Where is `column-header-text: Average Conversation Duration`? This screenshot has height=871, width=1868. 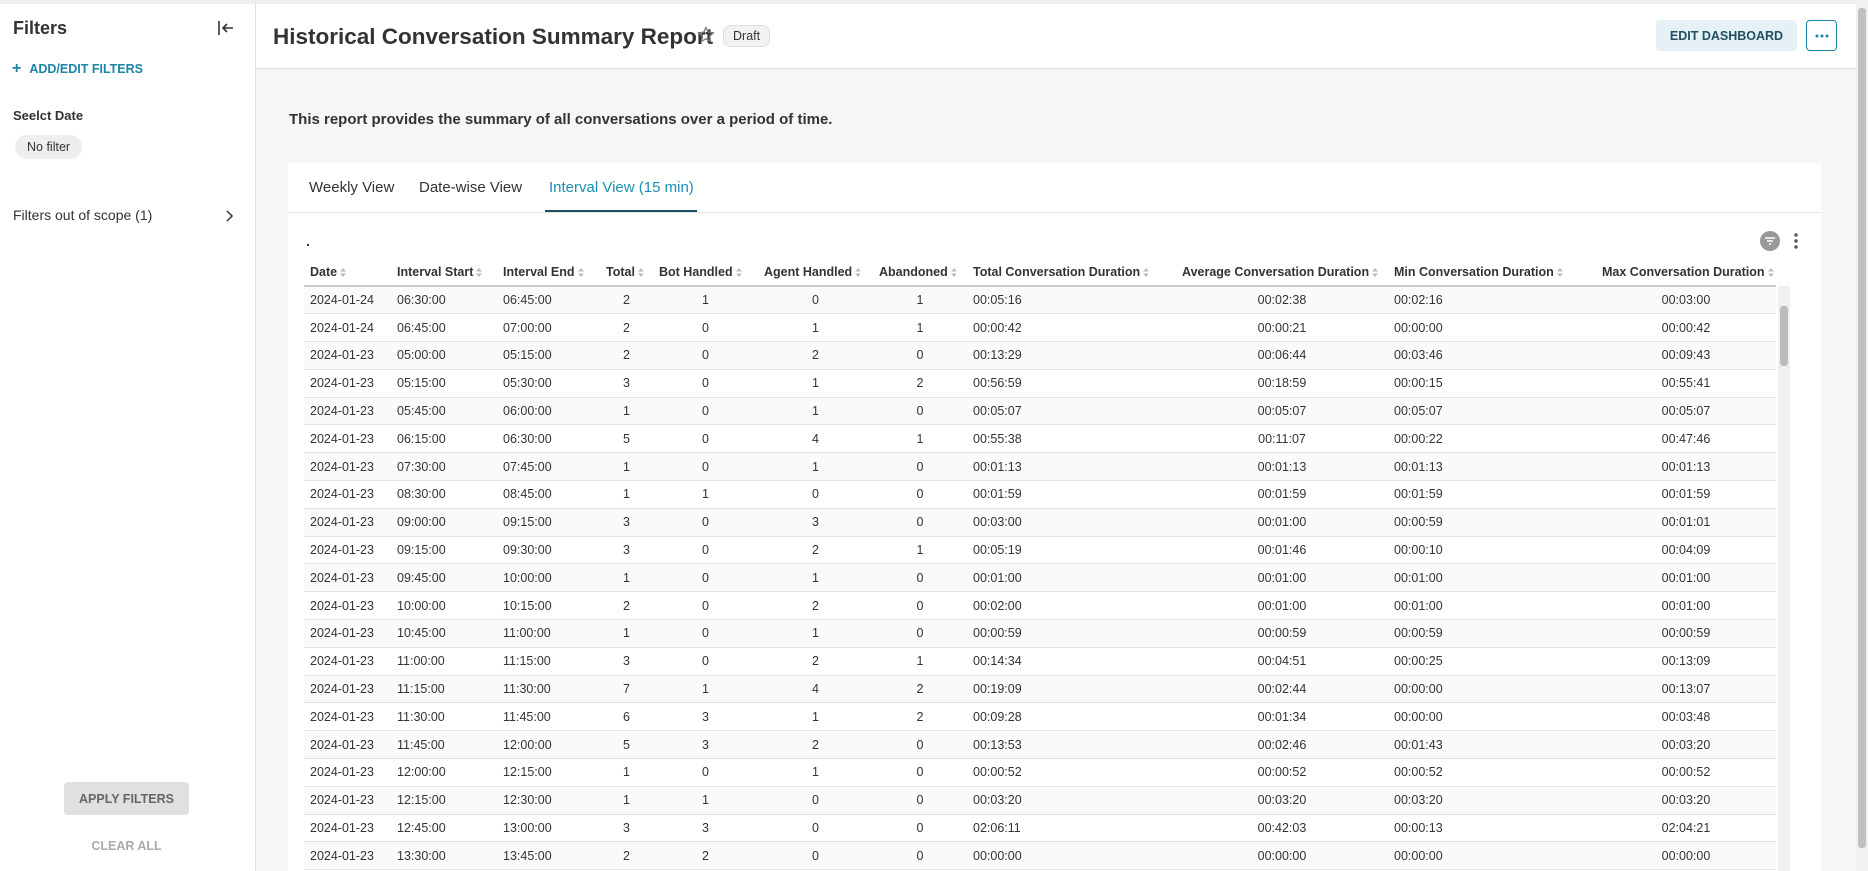 column-header-text: Average Conversation Duration is located at coordinates (1276, 271).